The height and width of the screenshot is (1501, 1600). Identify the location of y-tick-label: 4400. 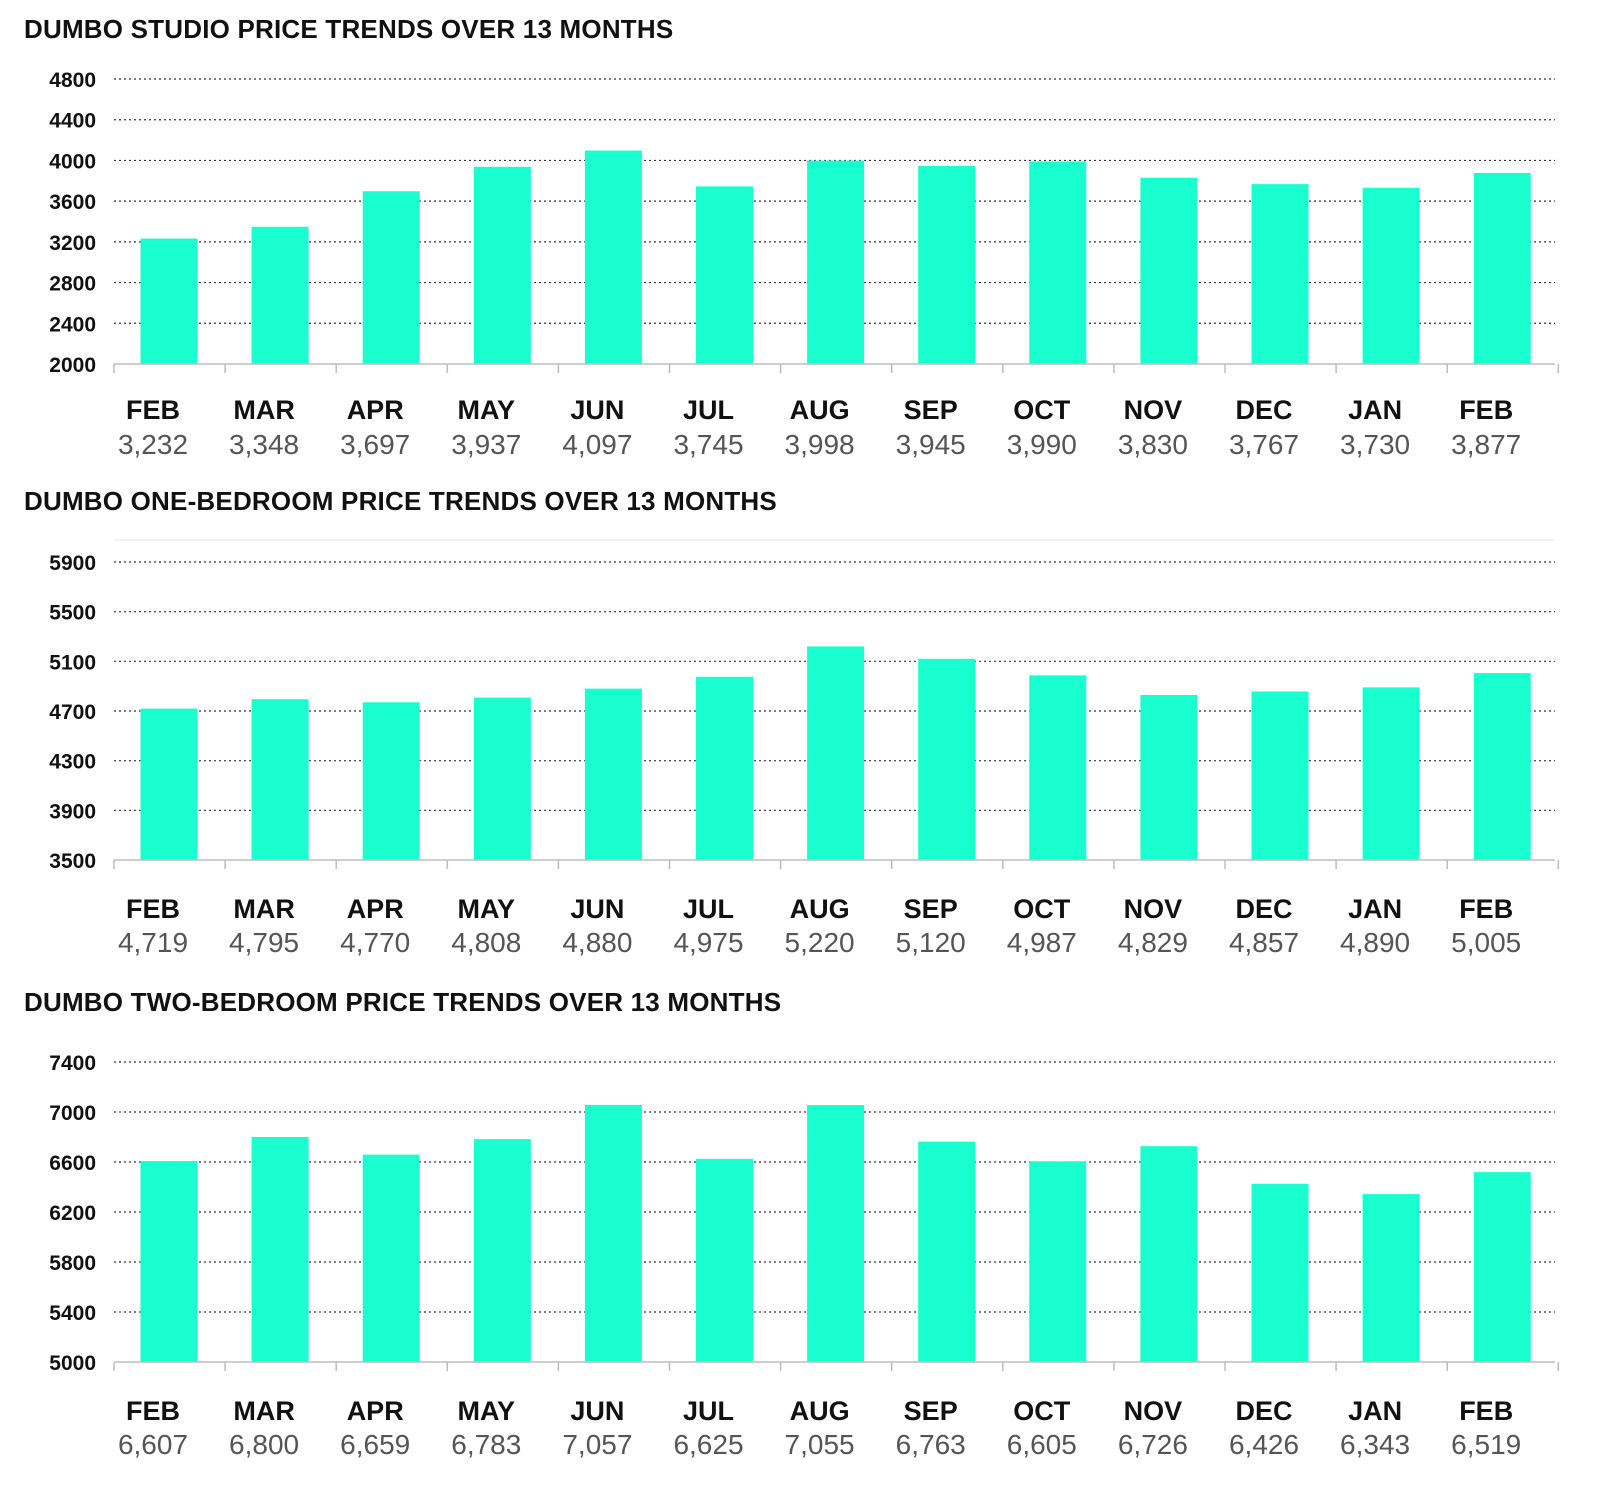
(72, 121).